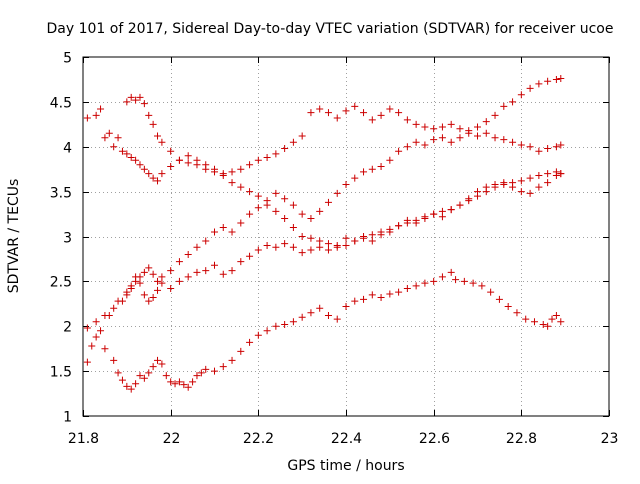 The width and height of the screenshot is (640, 484). Describe the element at coordinates (67, 149) in the screenshot. I see `y-tick-label: 4` at that location.